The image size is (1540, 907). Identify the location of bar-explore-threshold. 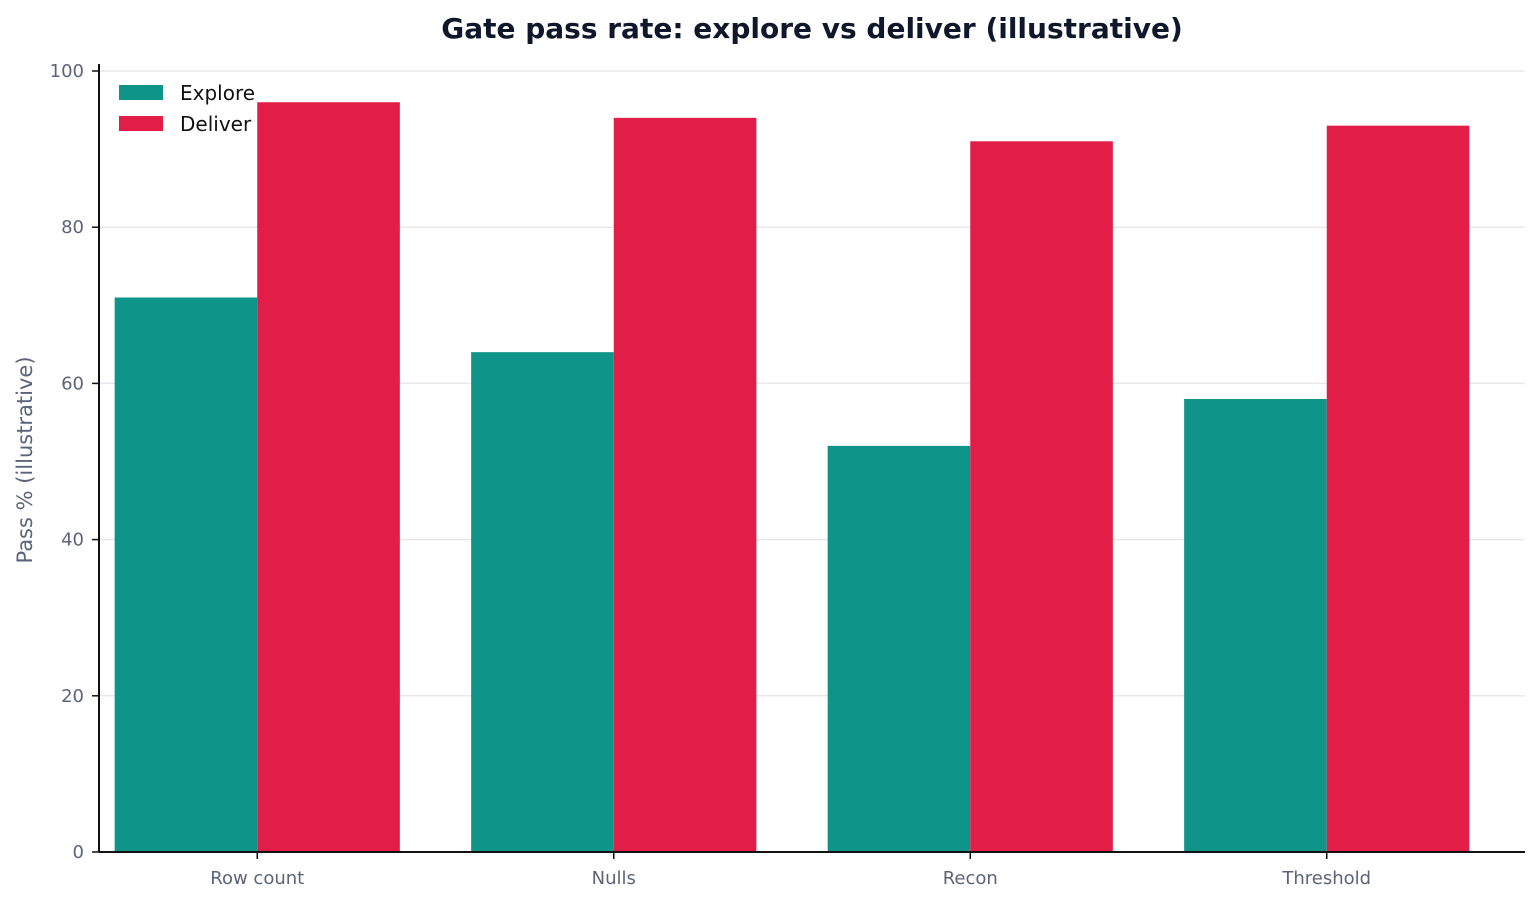
(1255, 625).